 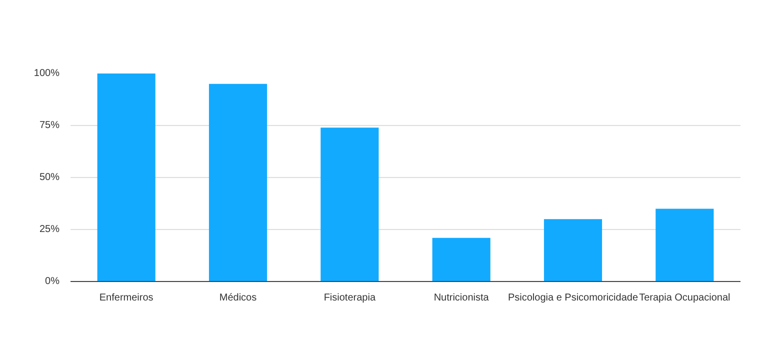 I want to click on x-tick-label: Nutricionista, so click(x=462, y=298).